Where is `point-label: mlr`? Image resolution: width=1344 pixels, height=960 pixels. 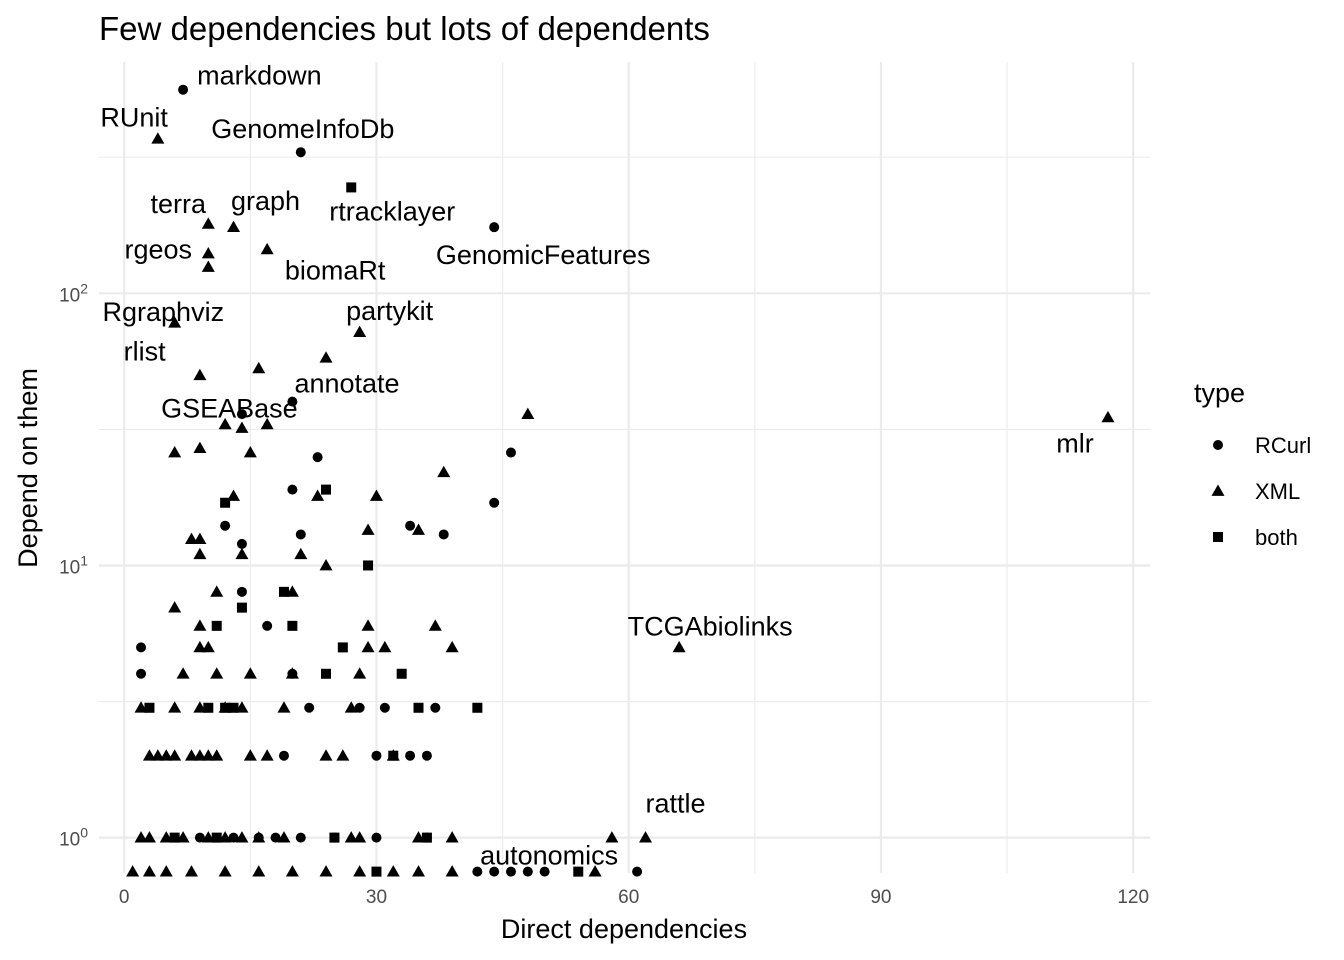 point-label: mlr is located at coordinates (1074, 443).